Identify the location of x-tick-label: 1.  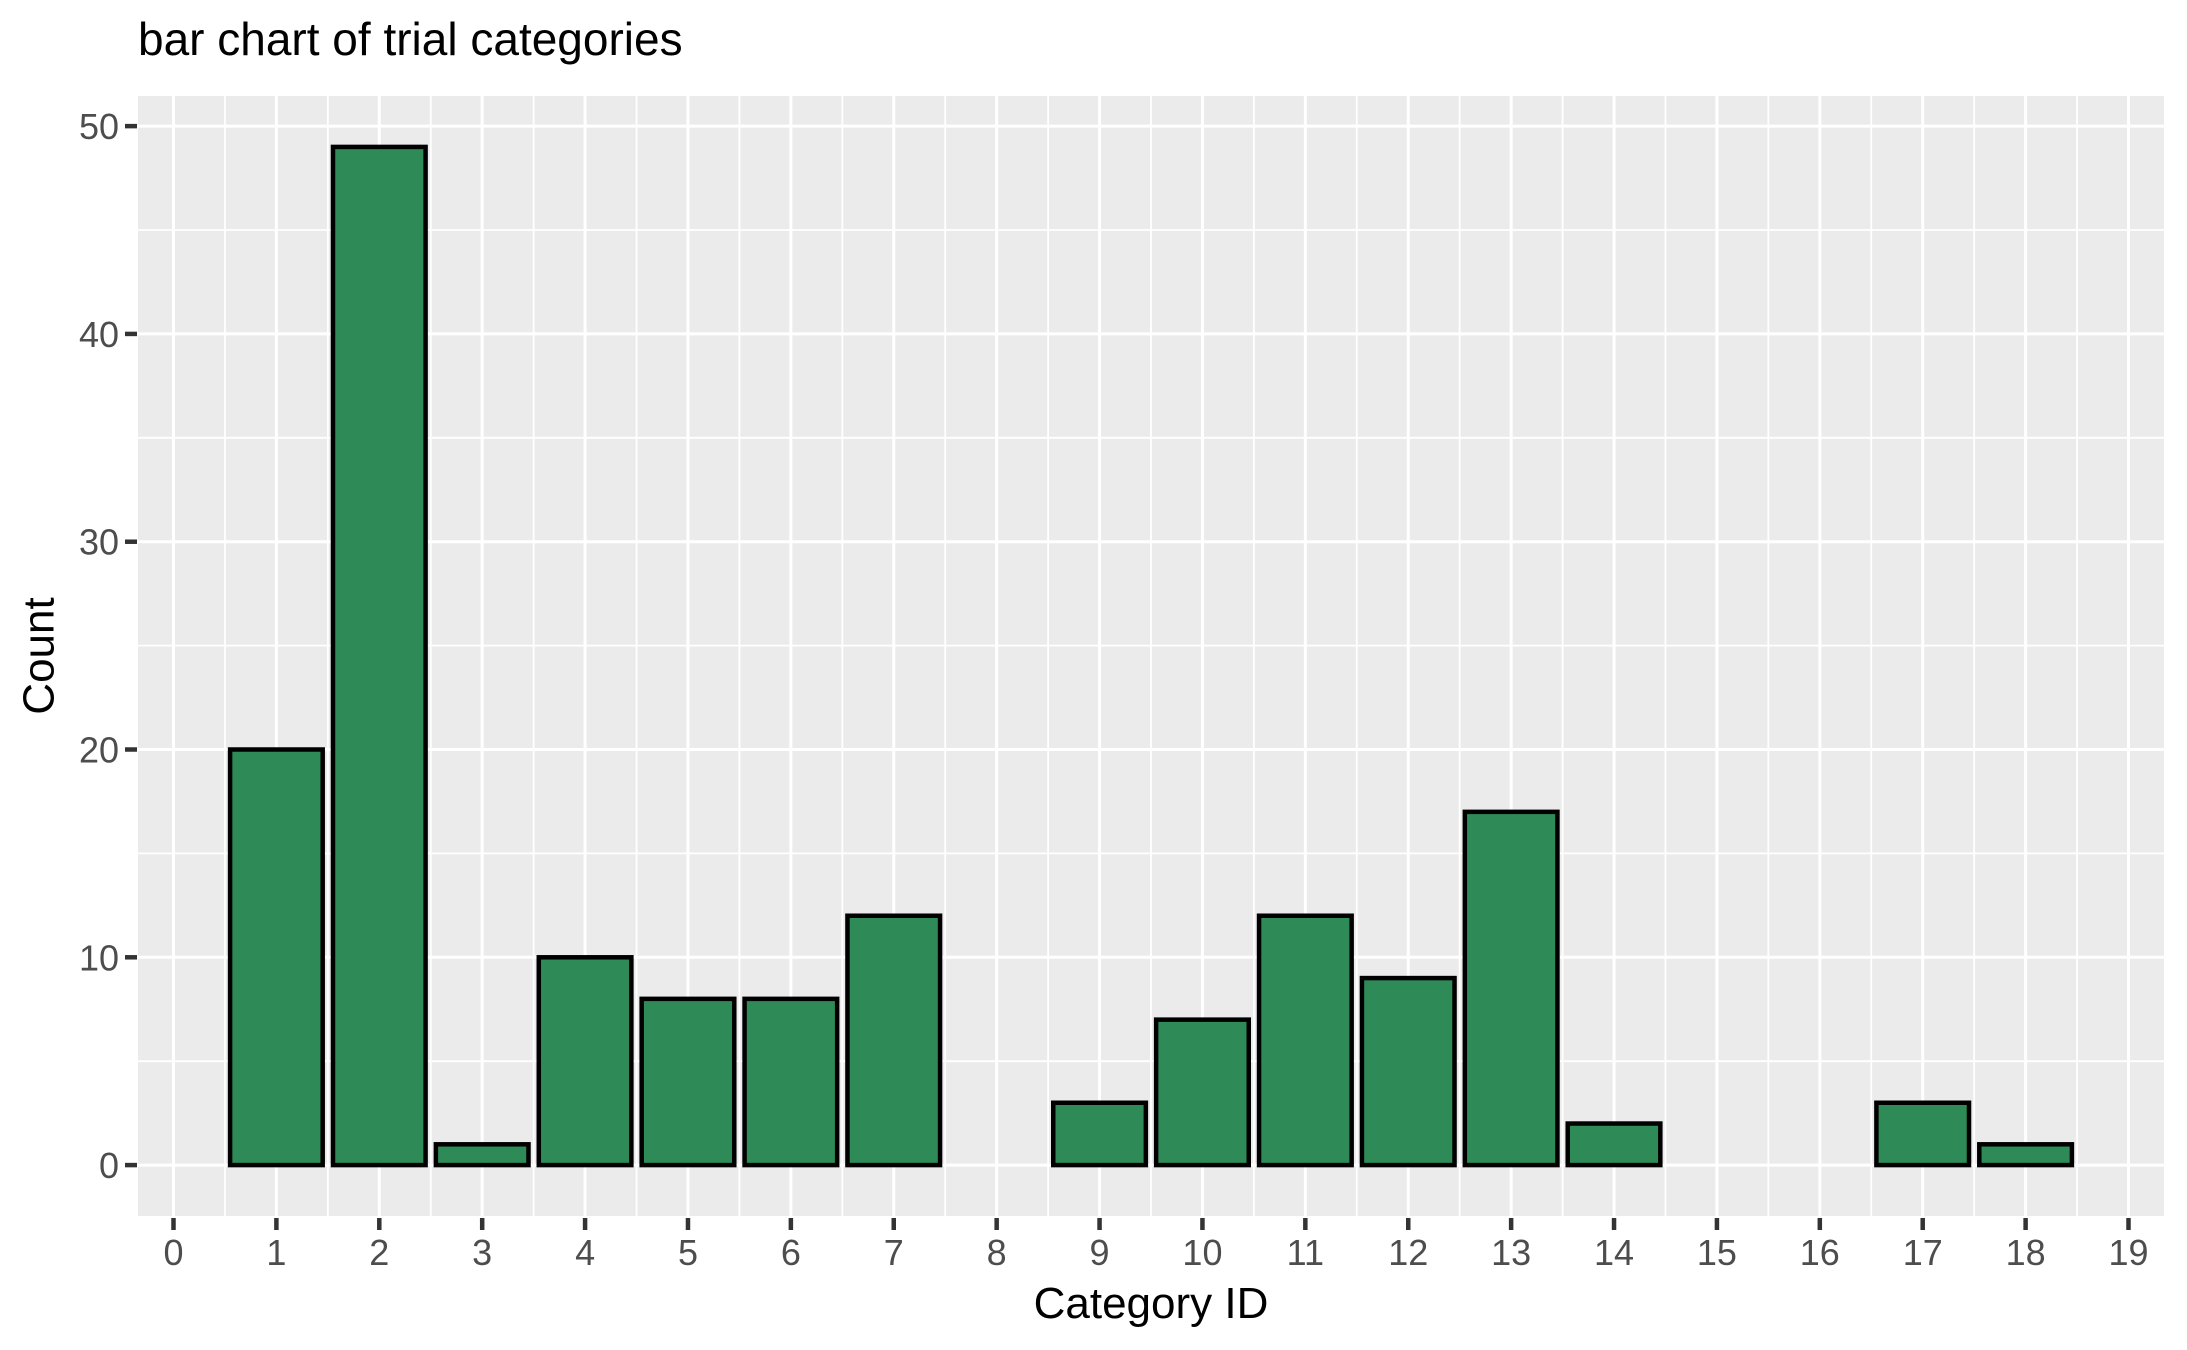
(276, 1252).